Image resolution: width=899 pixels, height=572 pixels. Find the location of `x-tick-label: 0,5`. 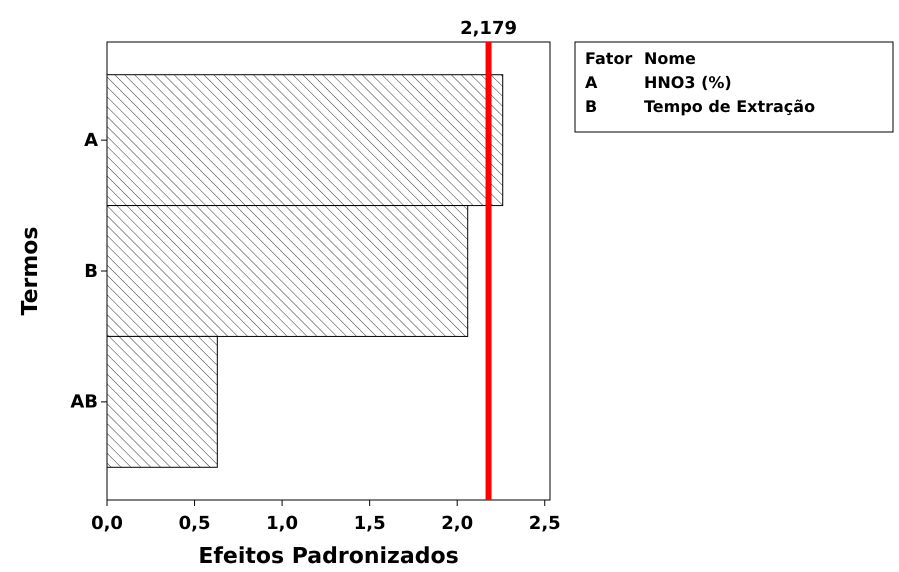

x-tick-label: 0,5 is located at coordinates (194, 523).